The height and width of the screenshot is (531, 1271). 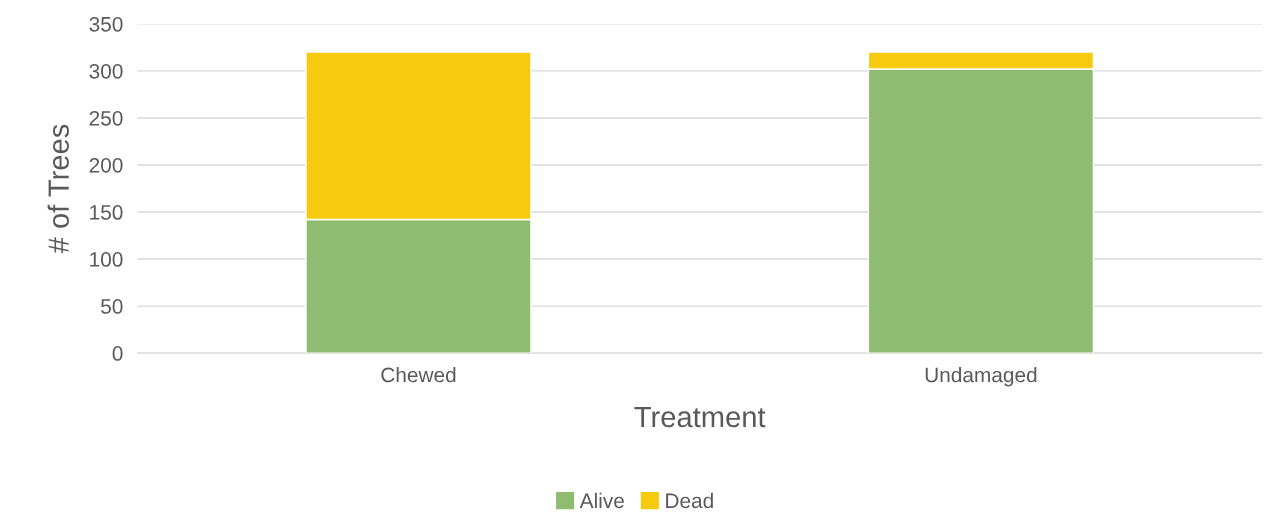 I want to click on y-tick-label: 150, so click(x=106, y=212).